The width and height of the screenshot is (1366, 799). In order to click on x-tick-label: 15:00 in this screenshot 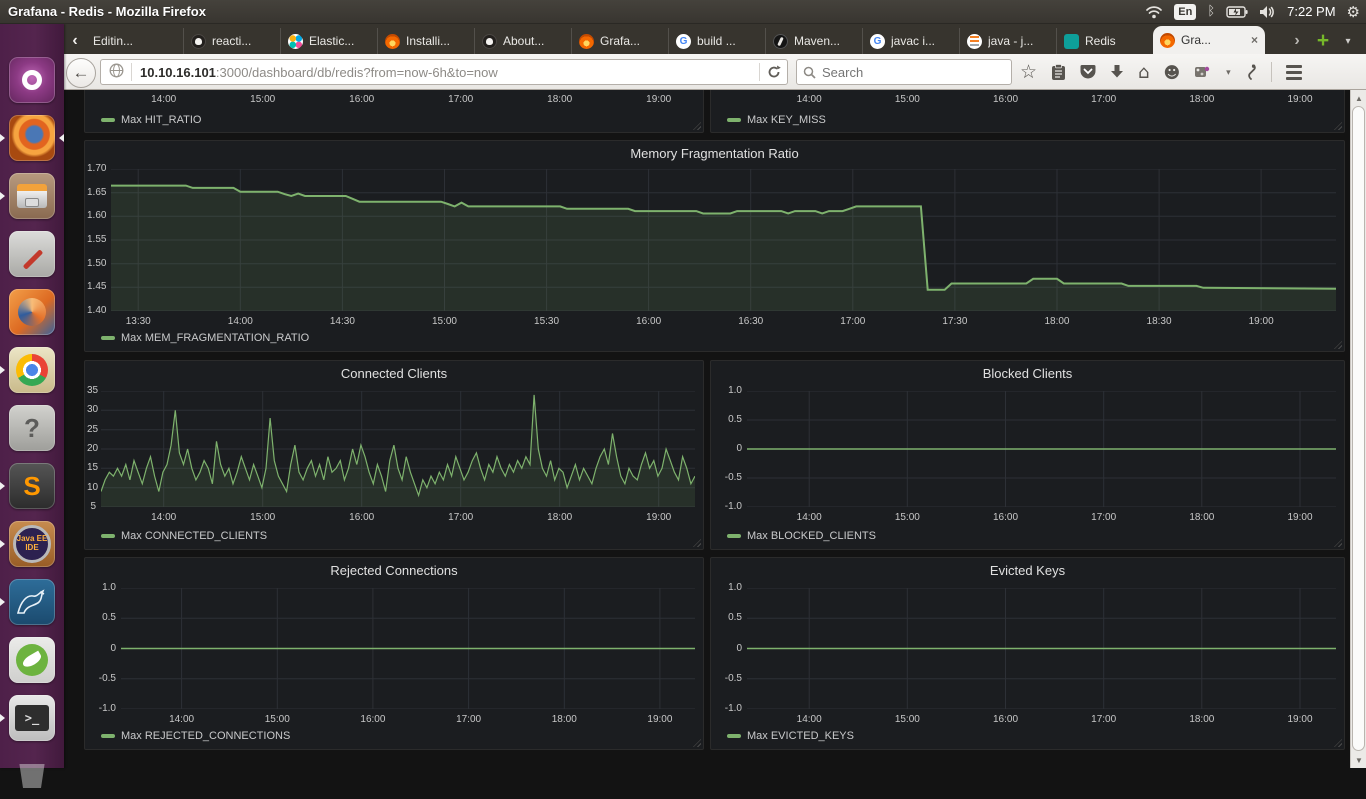, I will do `click(907, 719)`.